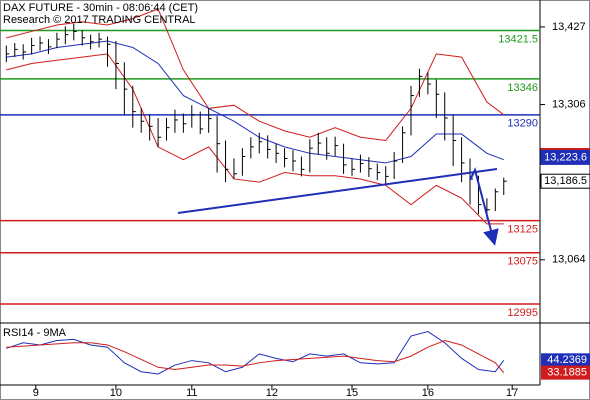 This screenshot has height=400, width=590. I want to click on x-tick-label: 12, so click(272, 393).